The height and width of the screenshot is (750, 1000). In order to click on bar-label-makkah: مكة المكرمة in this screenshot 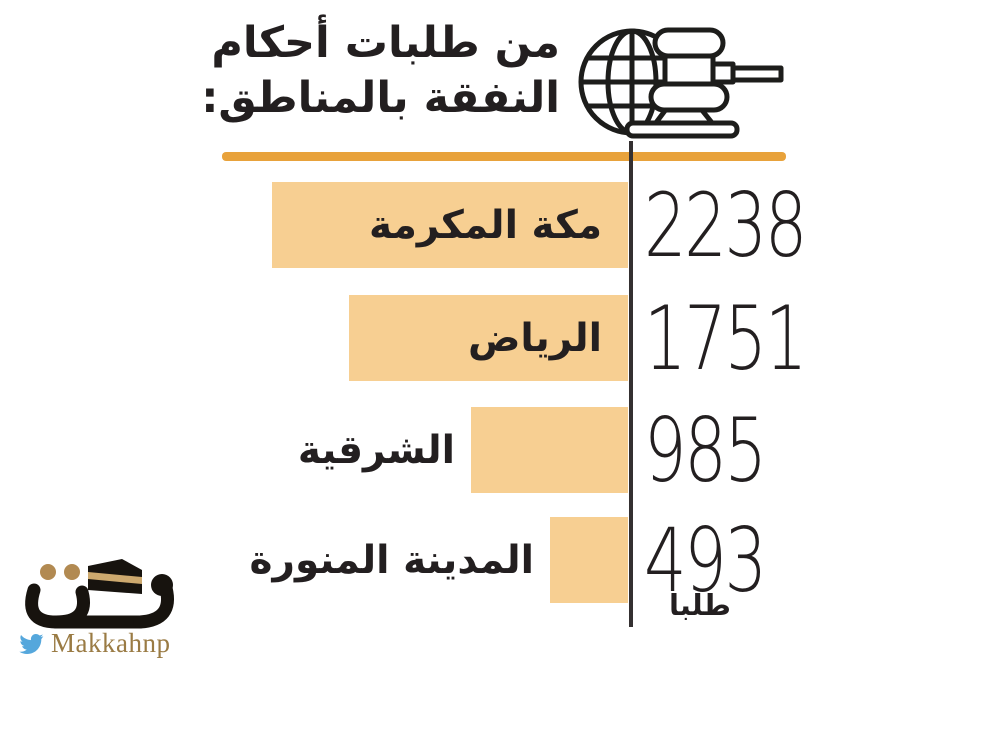, I will do `click(485, 225)`.